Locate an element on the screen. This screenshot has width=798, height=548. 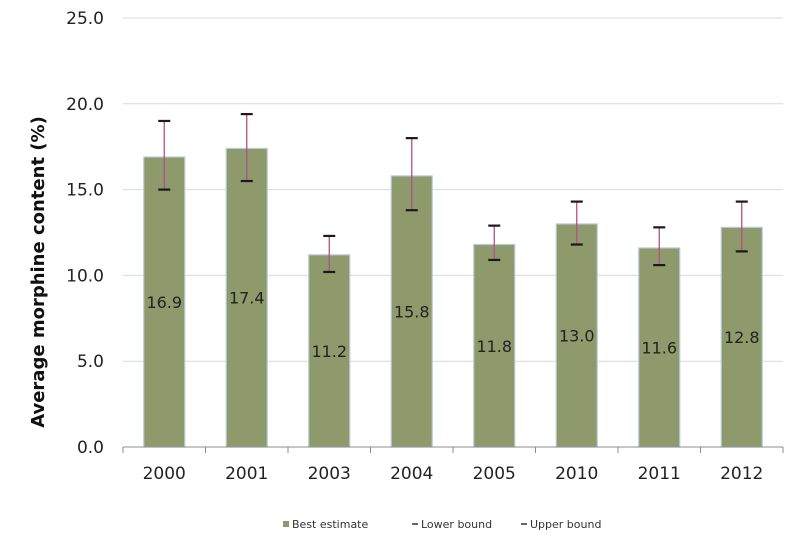
y-tick-label: 0.0 is located at coordinates (90, 448).